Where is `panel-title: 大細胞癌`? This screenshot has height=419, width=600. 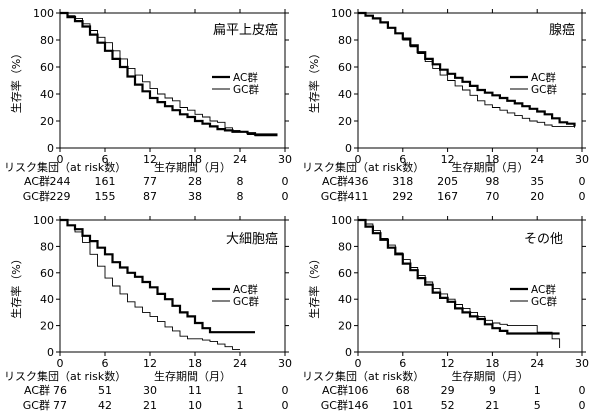
panel-title: 大細胞癌 is located at coordinates (252, 239).